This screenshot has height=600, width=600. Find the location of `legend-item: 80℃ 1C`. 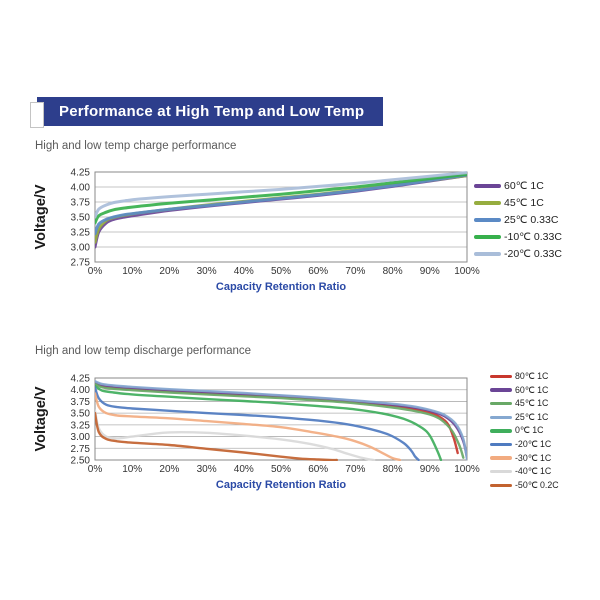

legend-item: 80℃ 1C is located at coordinates (524, 376).